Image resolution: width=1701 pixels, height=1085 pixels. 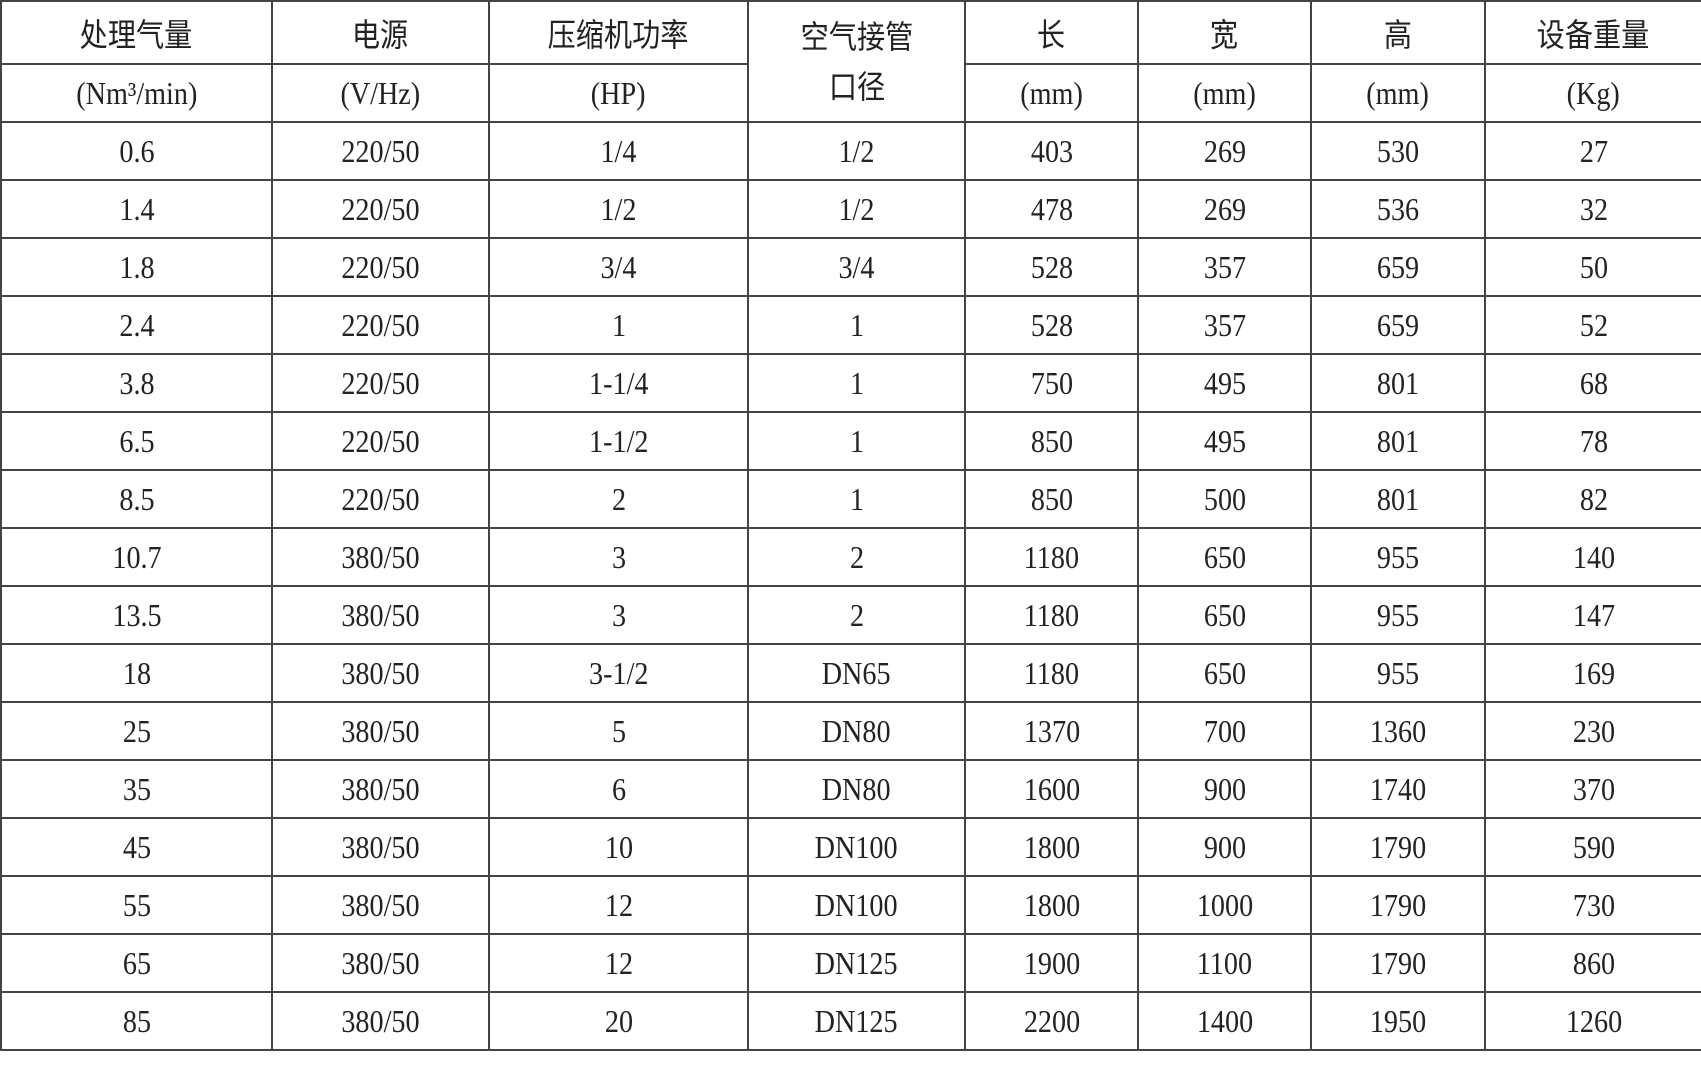 What do you see at coordinates (1224, 267) in the screenshot?
I see `table-cell: 357` at bounding box center [1224, 267].